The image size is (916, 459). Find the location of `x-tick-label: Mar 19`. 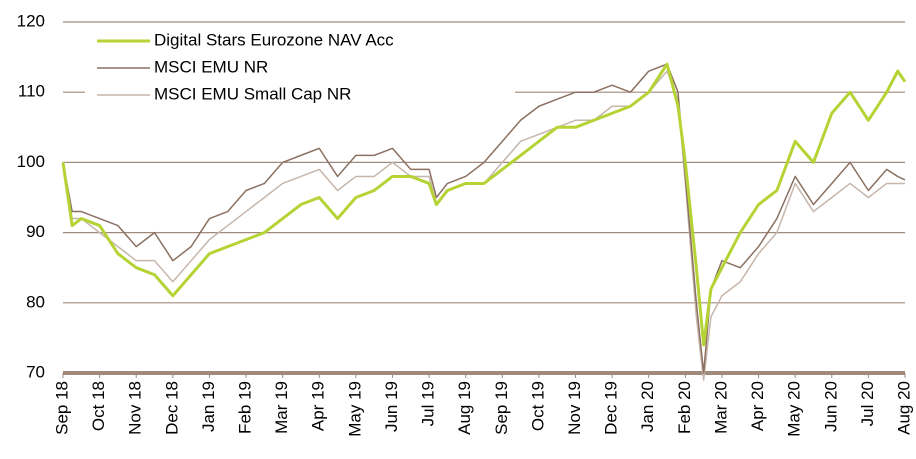

x-tick-label: Mar 19 is located at coordinates (281, 407).